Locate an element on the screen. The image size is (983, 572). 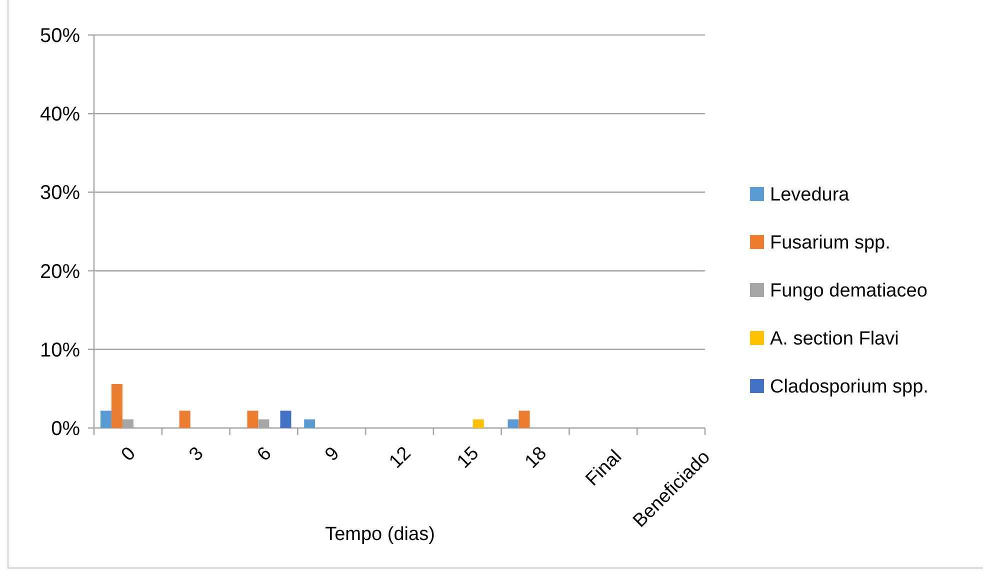
x-axis-title: Tempo (dias) is located at coordinates (380, 534).